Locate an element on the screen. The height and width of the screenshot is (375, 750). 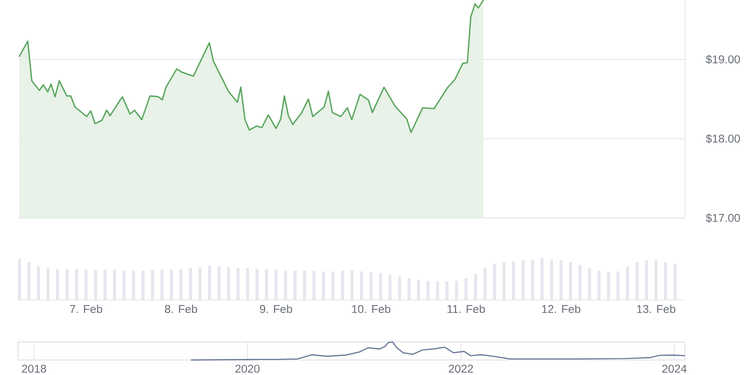
y-tick-label: $18.00 is located at coordinates (723, 139).